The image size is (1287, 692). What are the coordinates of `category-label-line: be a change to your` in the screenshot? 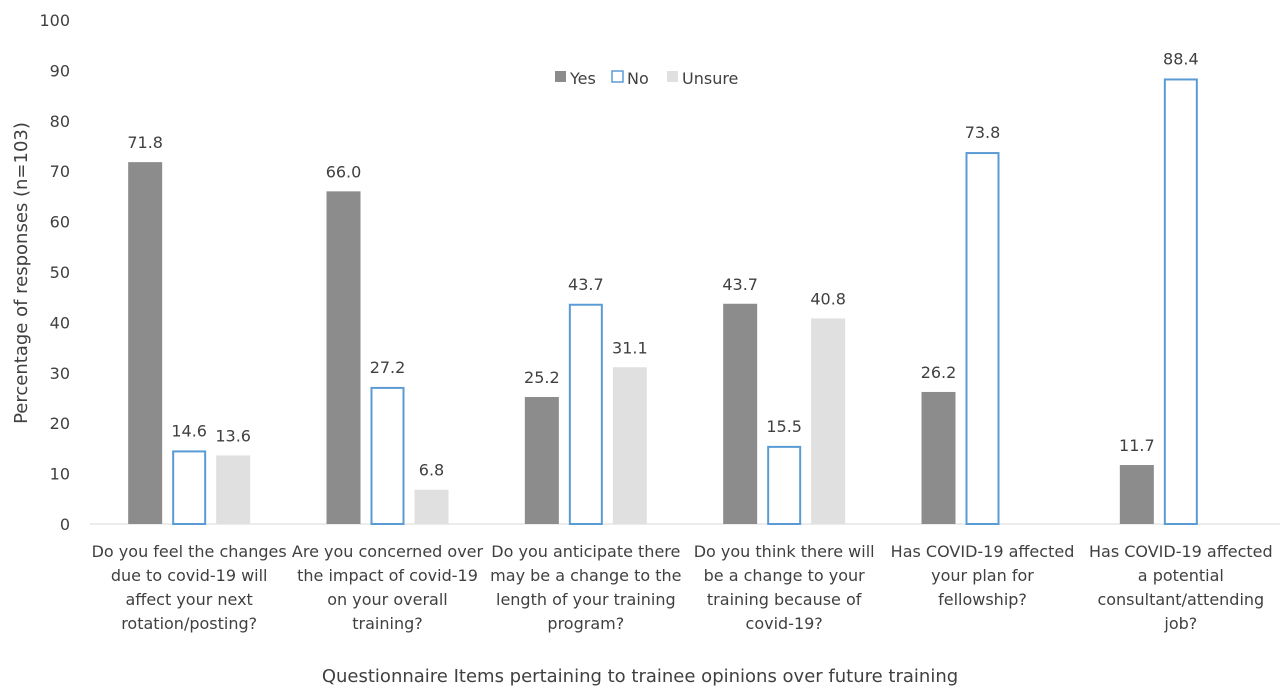 It's located at (784, 575).